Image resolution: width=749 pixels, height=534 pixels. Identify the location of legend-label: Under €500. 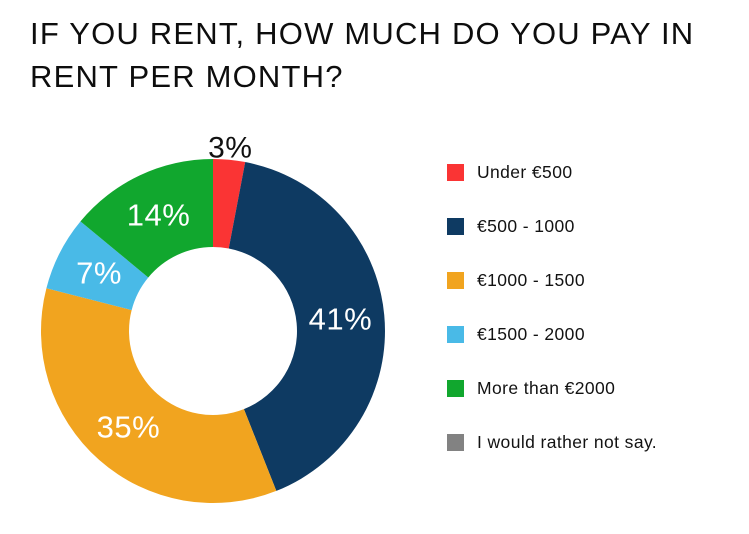
(525, 172).